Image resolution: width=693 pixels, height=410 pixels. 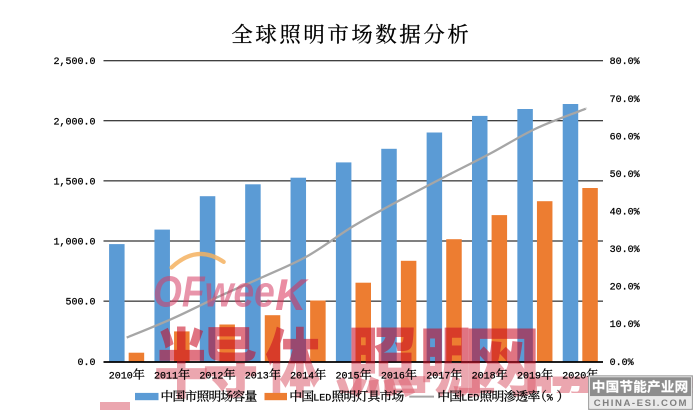 I want to click on svg-text: 0.0%, so click(x=622, y=363).